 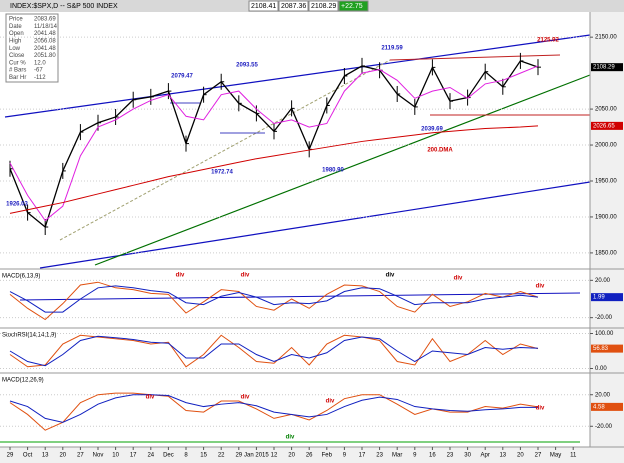 I want to click on quote: 2108.41, so click(x=263, y=6).